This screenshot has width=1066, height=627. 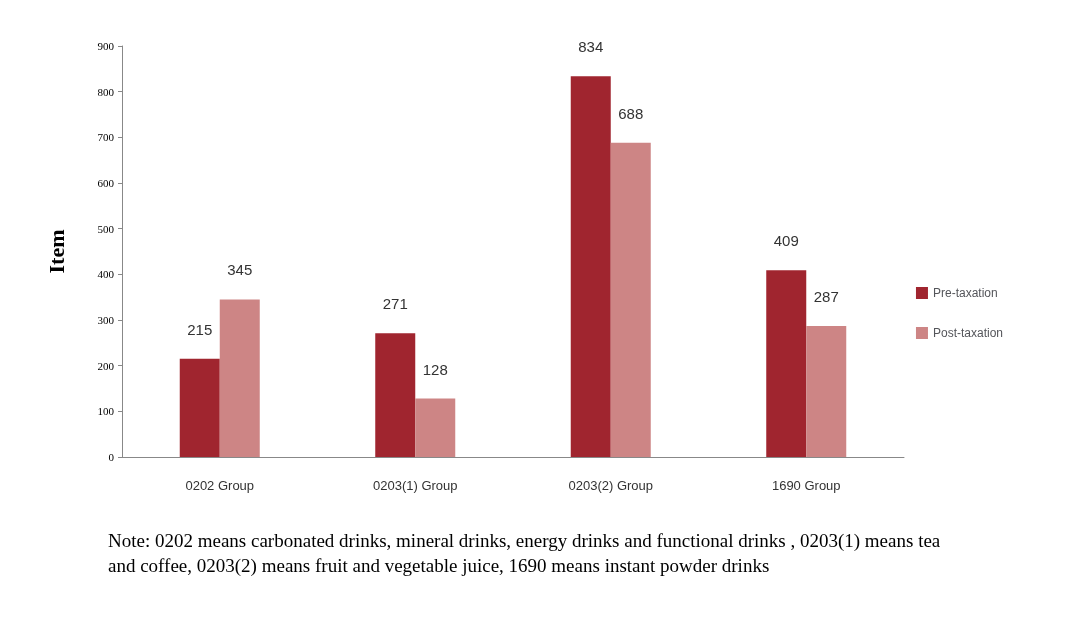 I want to click on data-label: 409, so click(x=786, y=241).